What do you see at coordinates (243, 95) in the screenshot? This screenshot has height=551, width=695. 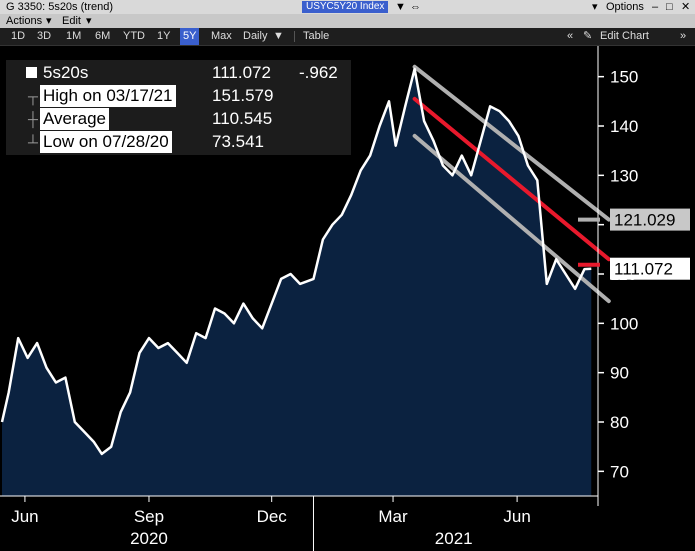 I see `legend-high-value: 151.579` at bounding box center [243, 95].